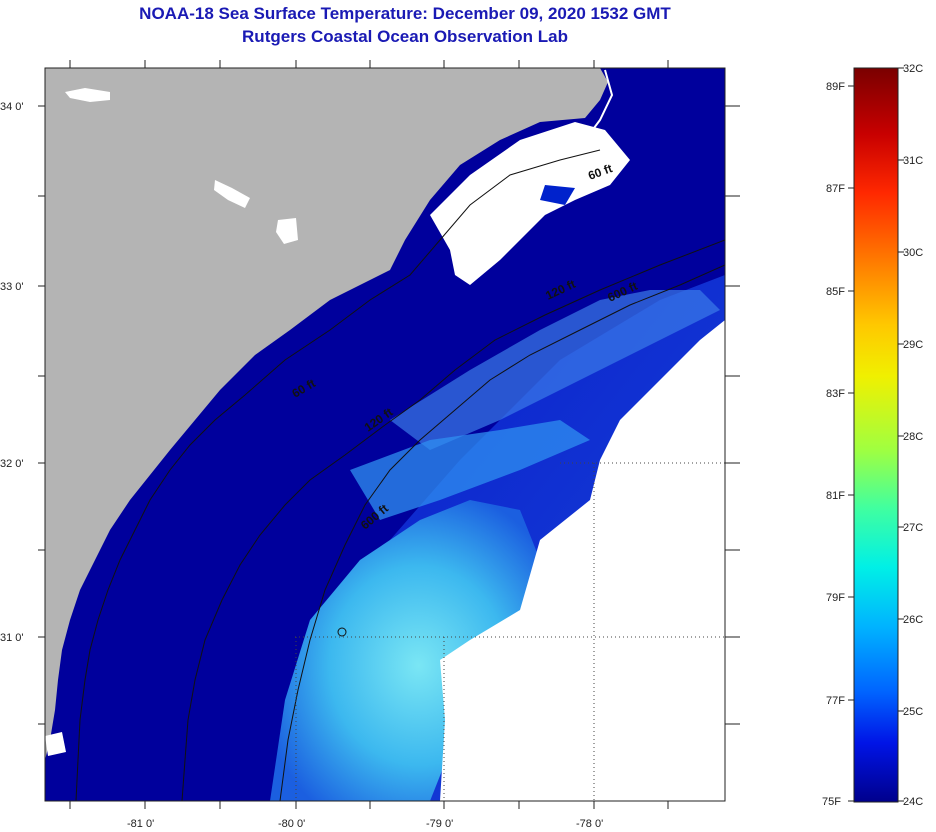  What do you see at coordinates (913, 69) in the screenshot?
I see `colorbar-c-label: 32C` at bounding box center [913, 69].